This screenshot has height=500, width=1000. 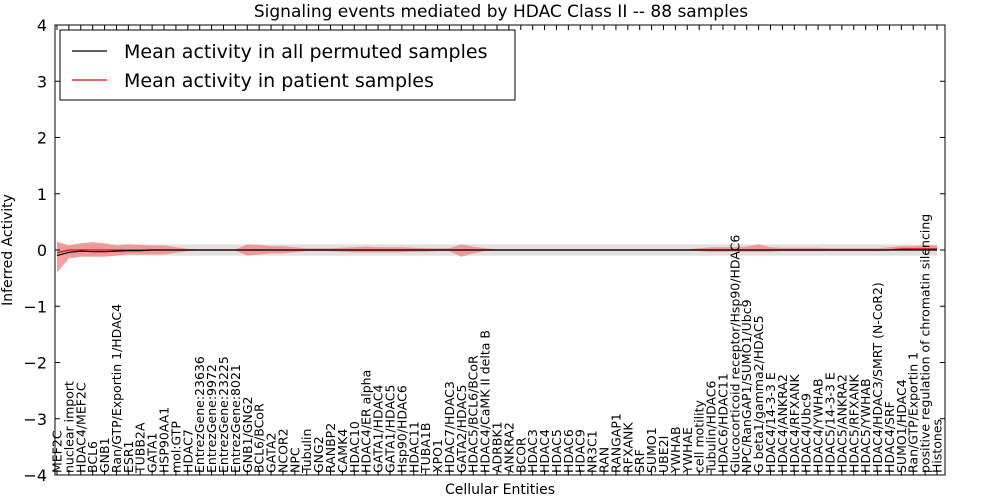 I want to click on x-tick-label: HDAC4, so click(x=544, y=451).